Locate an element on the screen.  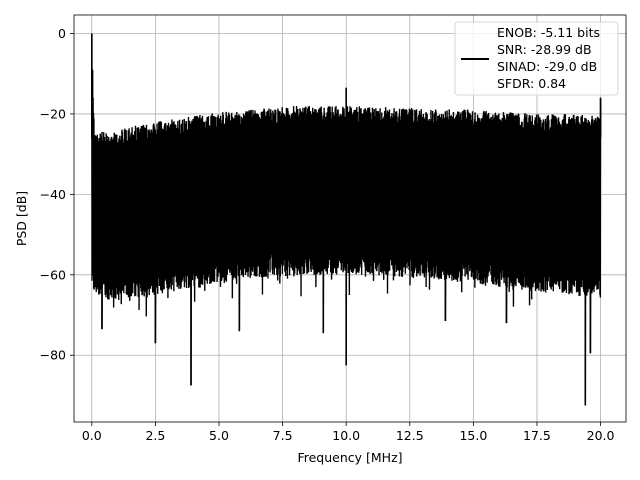
x-tick-label: 5.0 is located at coordinates (219, 435).